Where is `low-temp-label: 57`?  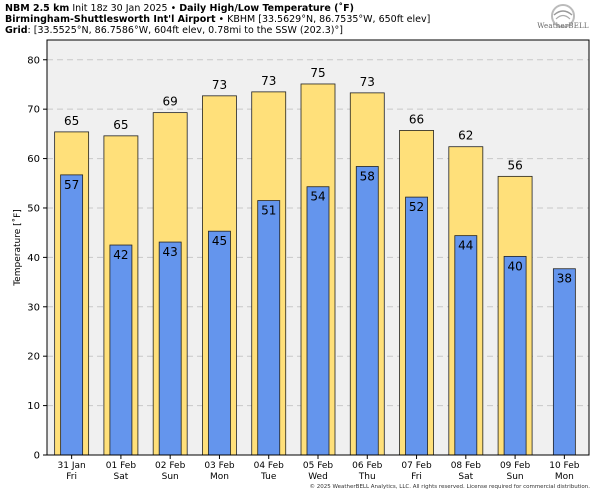 low-temp-label: 57 is located at coordinates (71, 185).